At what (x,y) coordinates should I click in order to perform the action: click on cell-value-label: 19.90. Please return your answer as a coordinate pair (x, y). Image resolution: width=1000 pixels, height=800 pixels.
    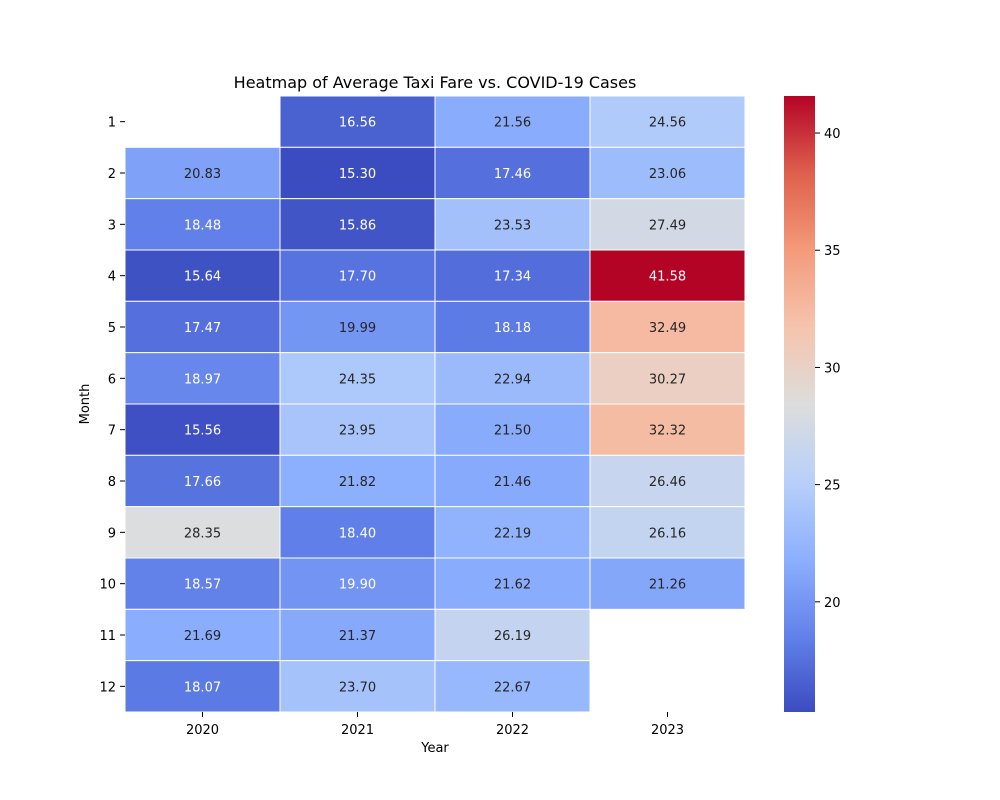
    Looking at the image, I should click on (357, 585).